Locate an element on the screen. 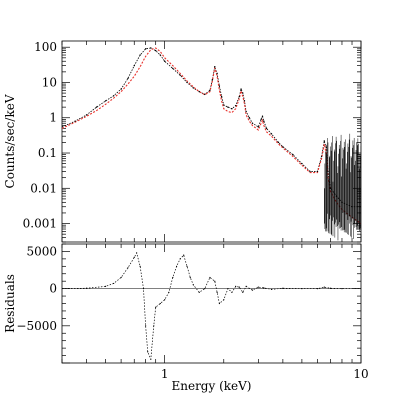 Image resolution: width=400 pixels, height=400 pixels. energy-x-tick-label: 10 is located at coordinates (360, 374).